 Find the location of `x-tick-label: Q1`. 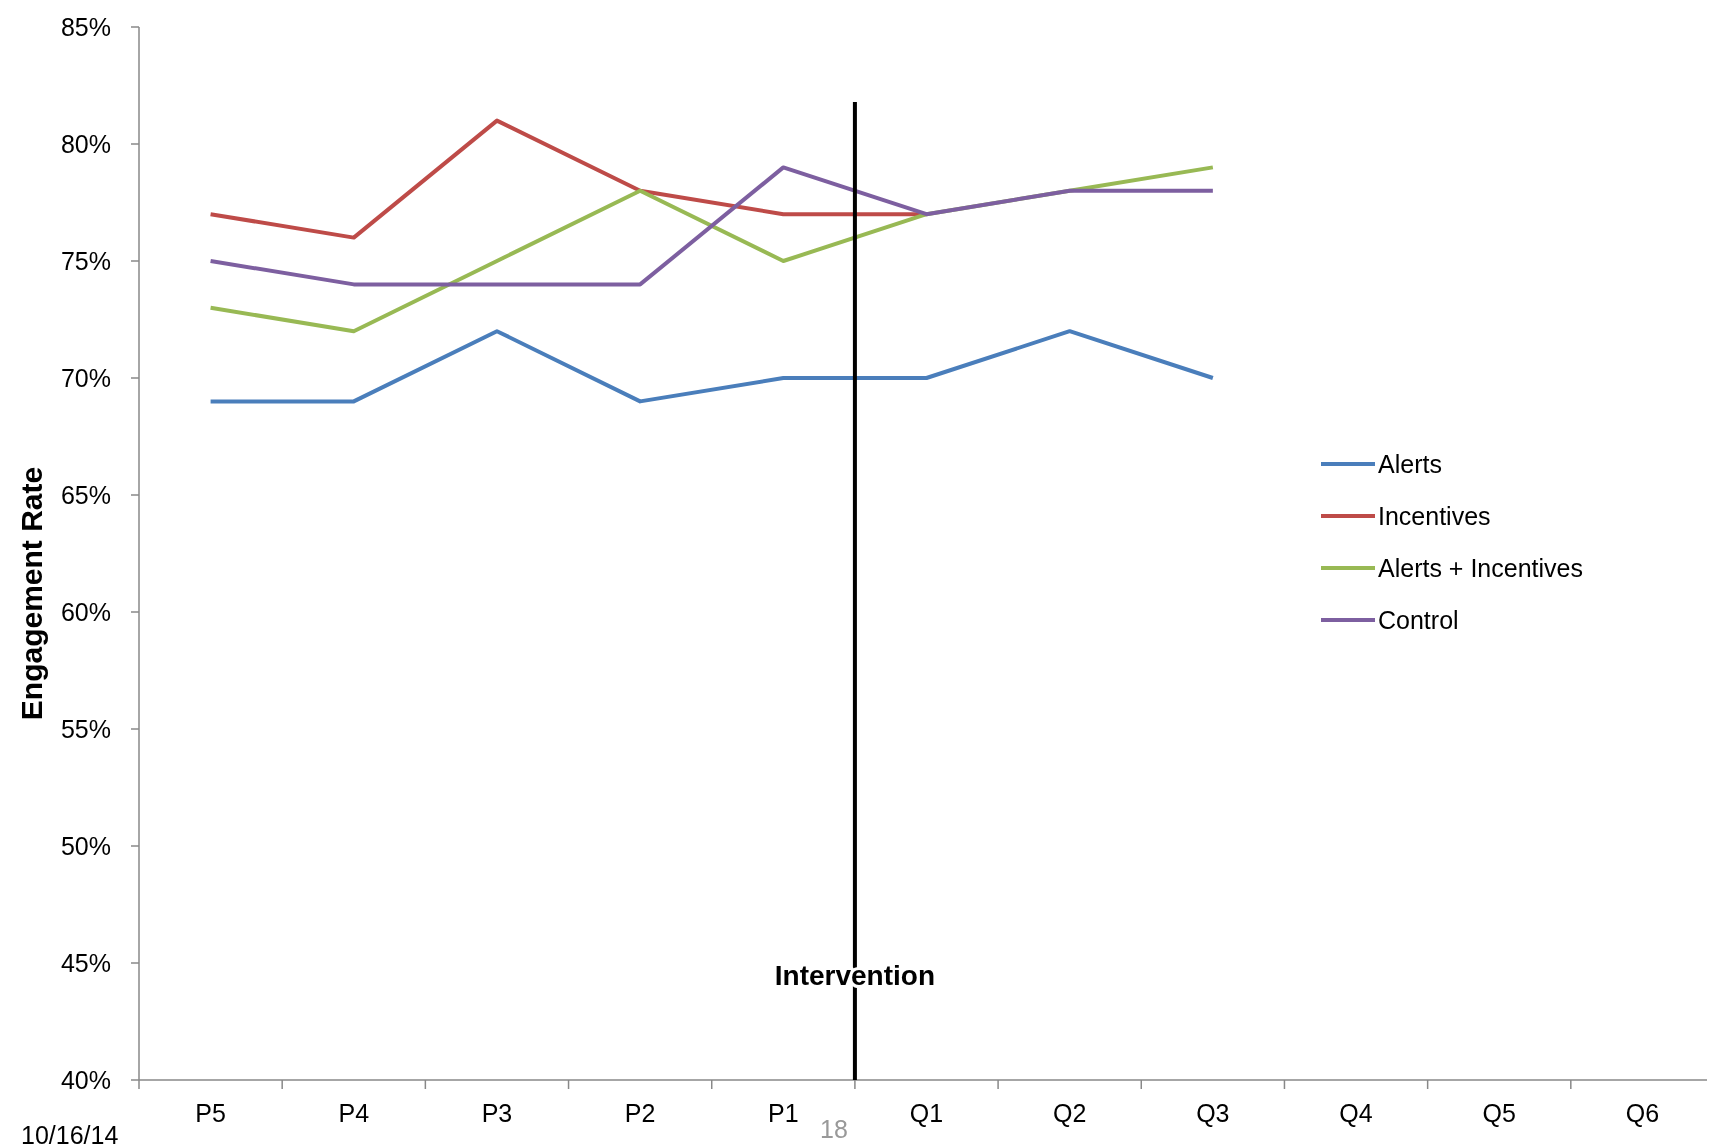

x-tick-label: Q1 is located at coordinates (926, 1113).